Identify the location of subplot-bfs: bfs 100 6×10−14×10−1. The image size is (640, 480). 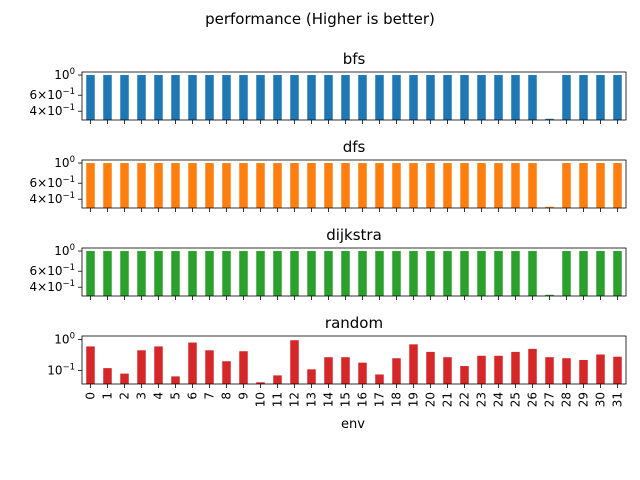
(328, 87).